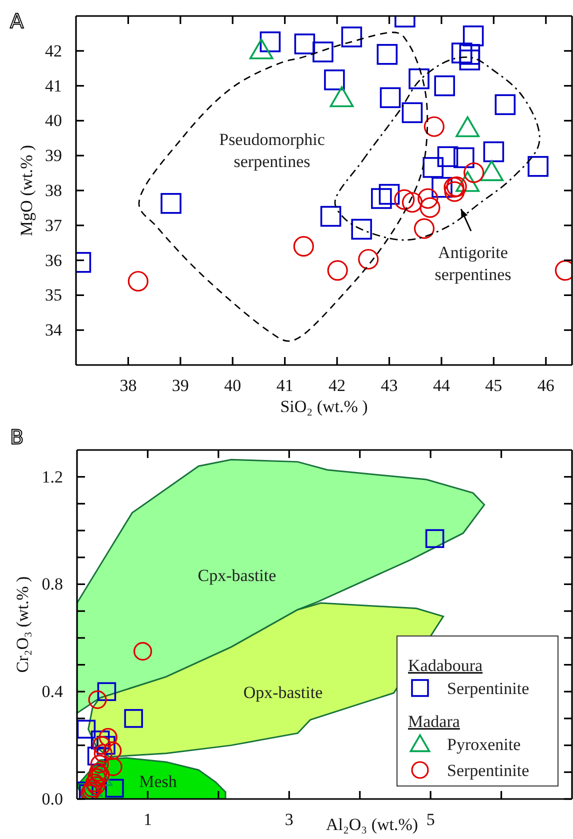 The image size is (573, 839). I want to click on x-tick-label: 41, so click(285, 386).